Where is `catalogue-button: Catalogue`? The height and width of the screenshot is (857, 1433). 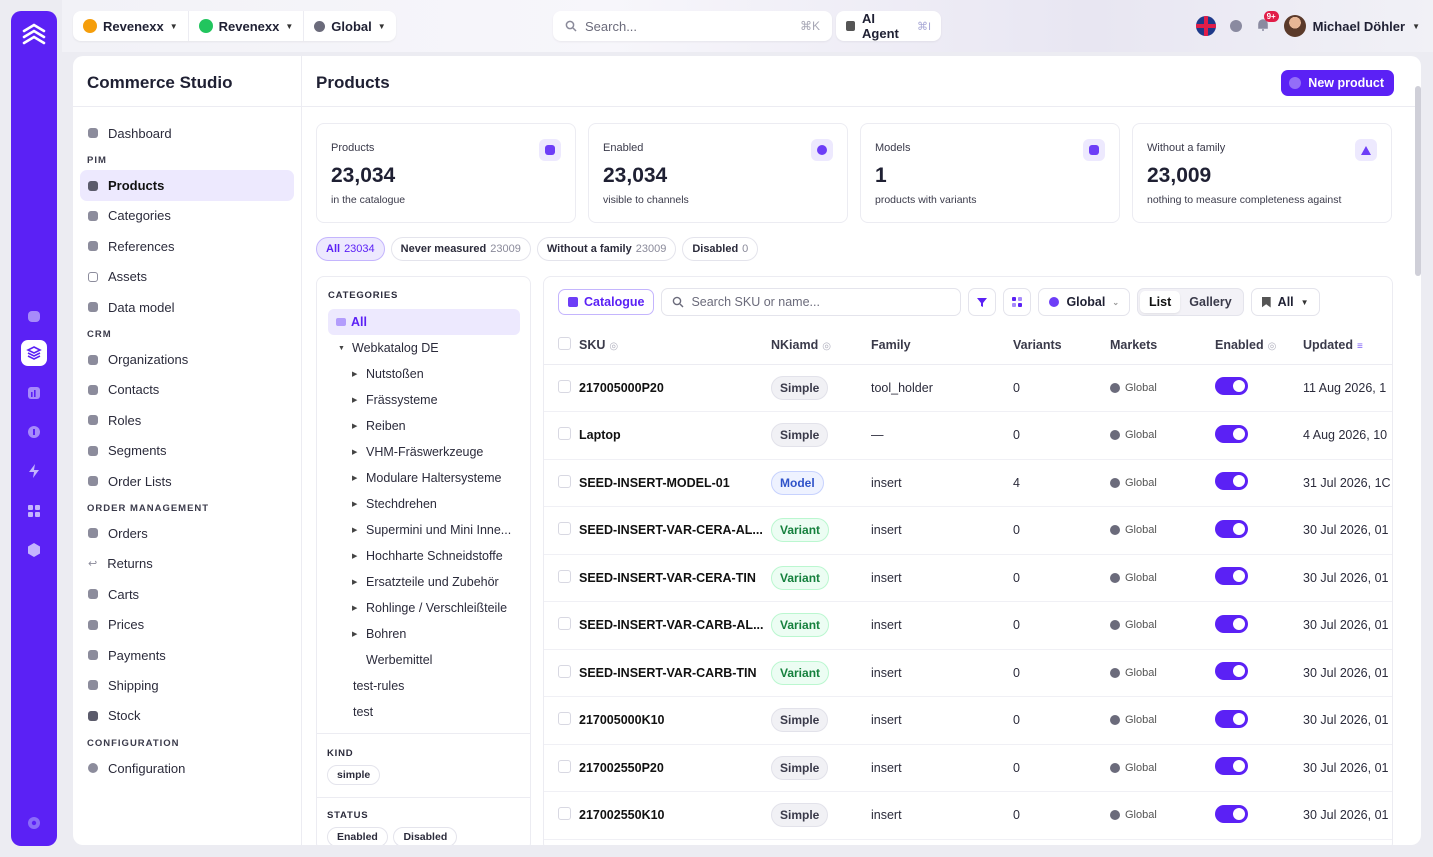 catalogue-button: Catalogue is located at coordinates (606, 302).